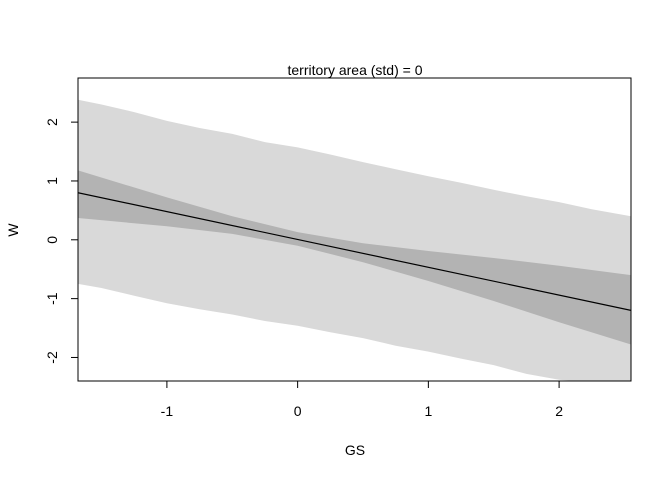  I want to click on y-axis: -2 -1 0 1 2, so click(61, 241).